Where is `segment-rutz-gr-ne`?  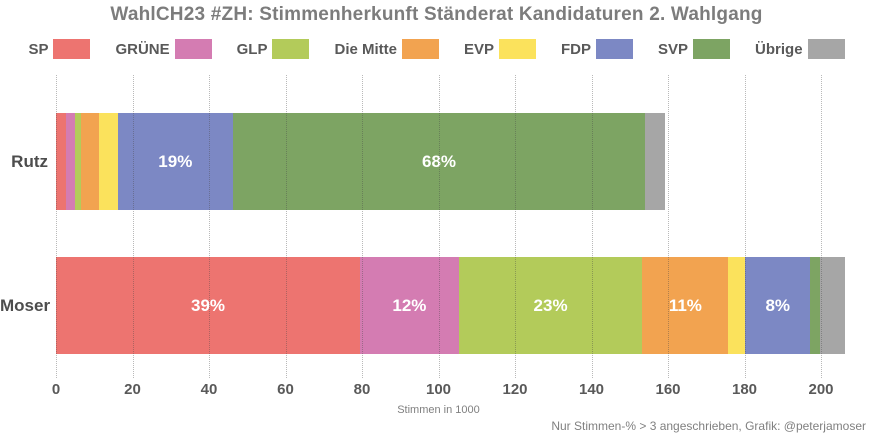 segment-rutz-gr-ne is located at coordinates (71, 161).